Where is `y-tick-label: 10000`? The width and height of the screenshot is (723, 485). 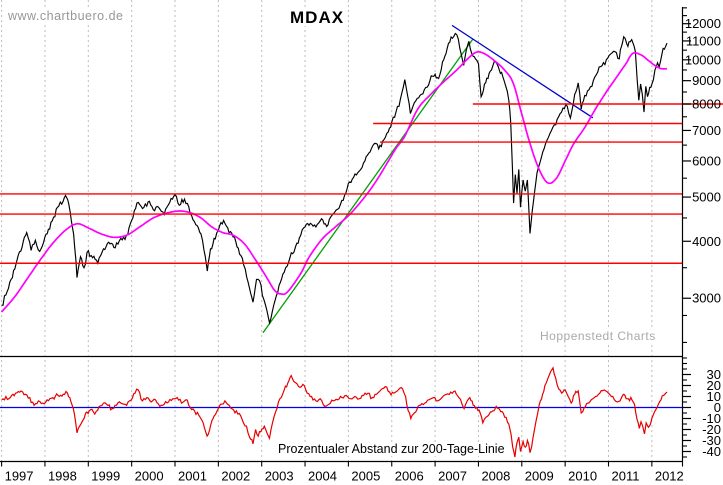 y-tick-label: 10000 is located at coordinates (703, 59).